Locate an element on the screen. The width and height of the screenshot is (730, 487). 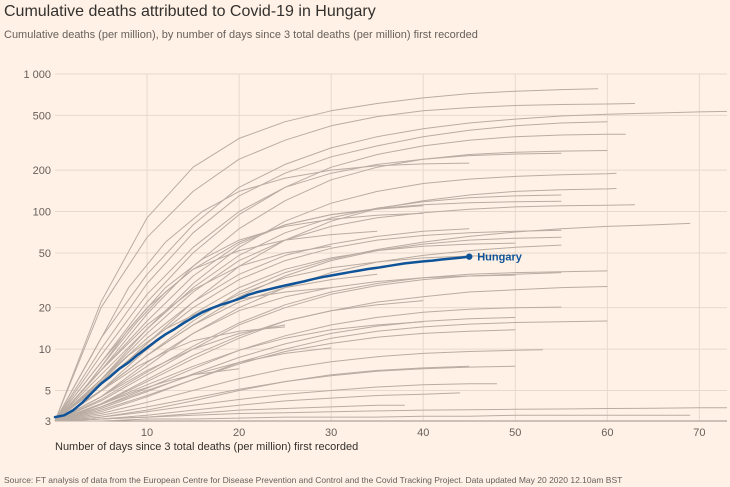
hungary-endpoint is located at coordinates (469, 256).